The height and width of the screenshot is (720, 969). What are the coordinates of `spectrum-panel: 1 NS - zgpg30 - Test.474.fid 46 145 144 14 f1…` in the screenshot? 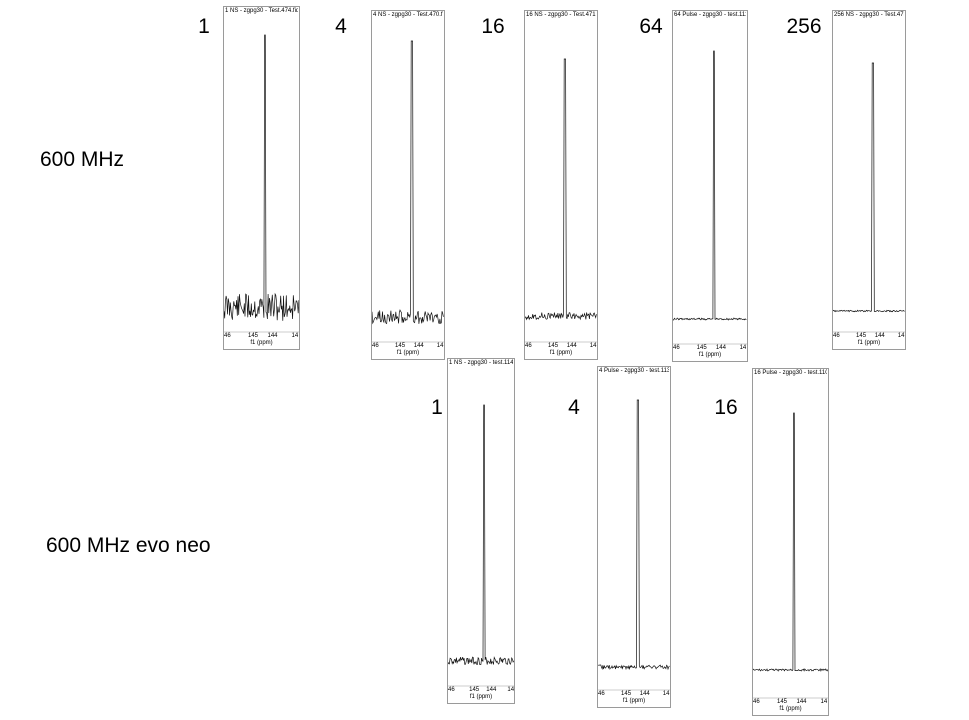 It's located at (261, 178).